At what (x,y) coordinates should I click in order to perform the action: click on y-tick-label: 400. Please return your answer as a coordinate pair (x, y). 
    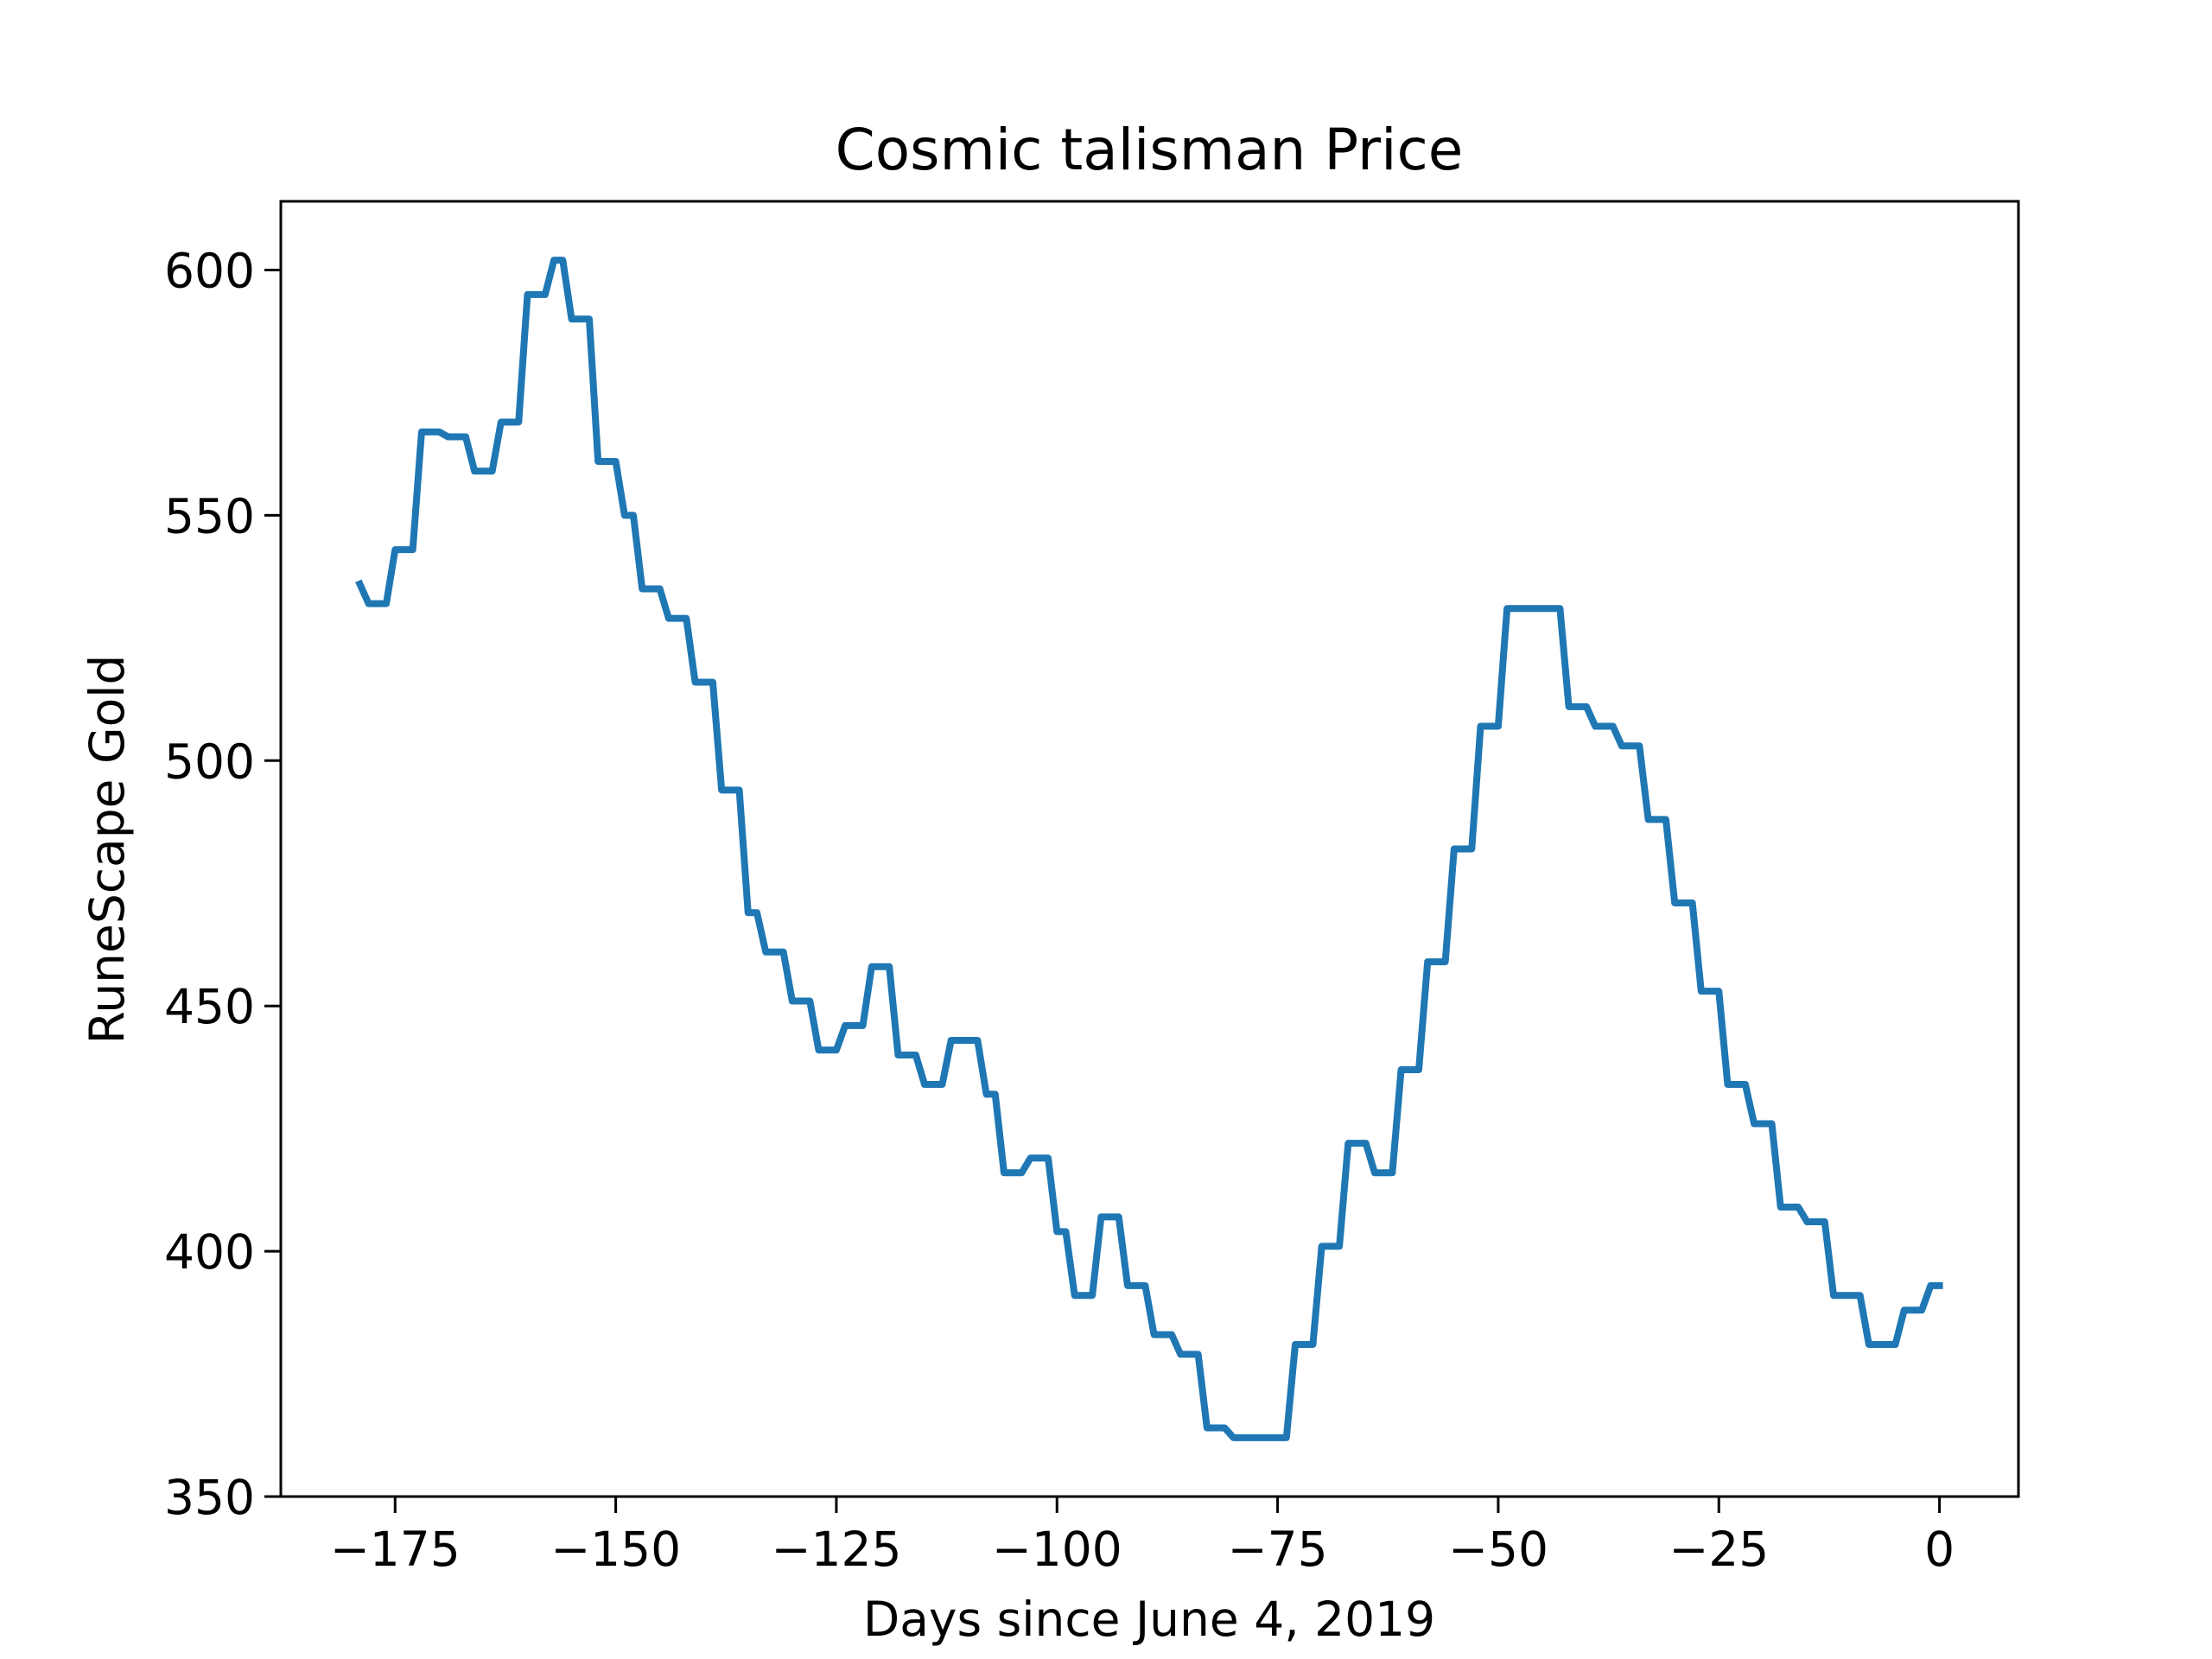
    Looking at the image, I should click on (209, 1252).